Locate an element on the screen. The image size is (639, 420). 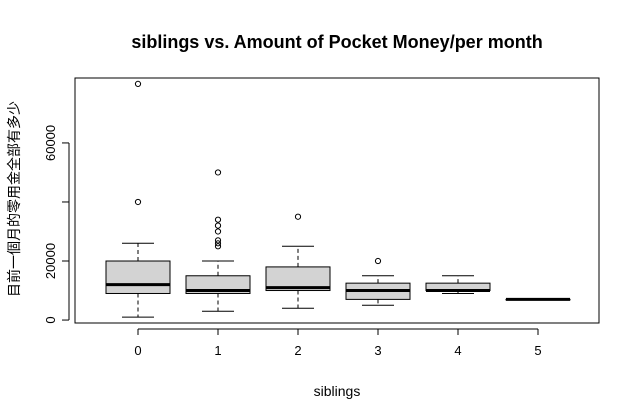
x-axis: 0 1 2 3 4 5 is located at coordinates (338, 343).